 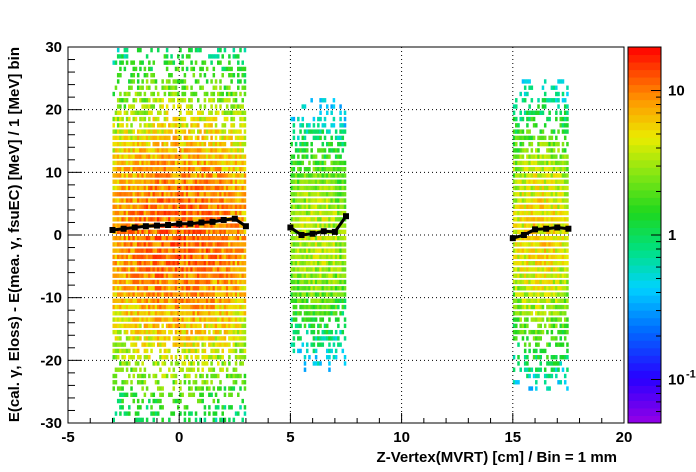 What do you see at coordinates (53, 172) in the screenshot?
I see `y-tick-label: 10` at bounding box center [53, 172].